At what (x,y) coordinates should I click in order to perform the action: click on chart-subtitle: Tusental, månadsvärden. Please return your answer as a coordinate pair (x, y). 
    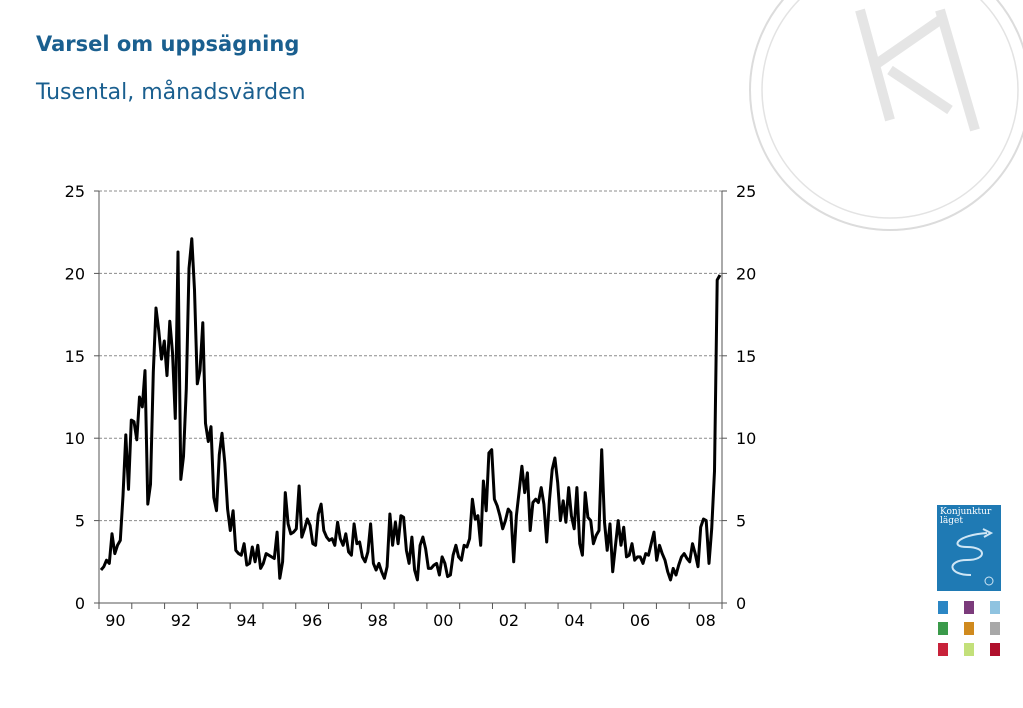
    Looking at the image, I should click on (171, 92).